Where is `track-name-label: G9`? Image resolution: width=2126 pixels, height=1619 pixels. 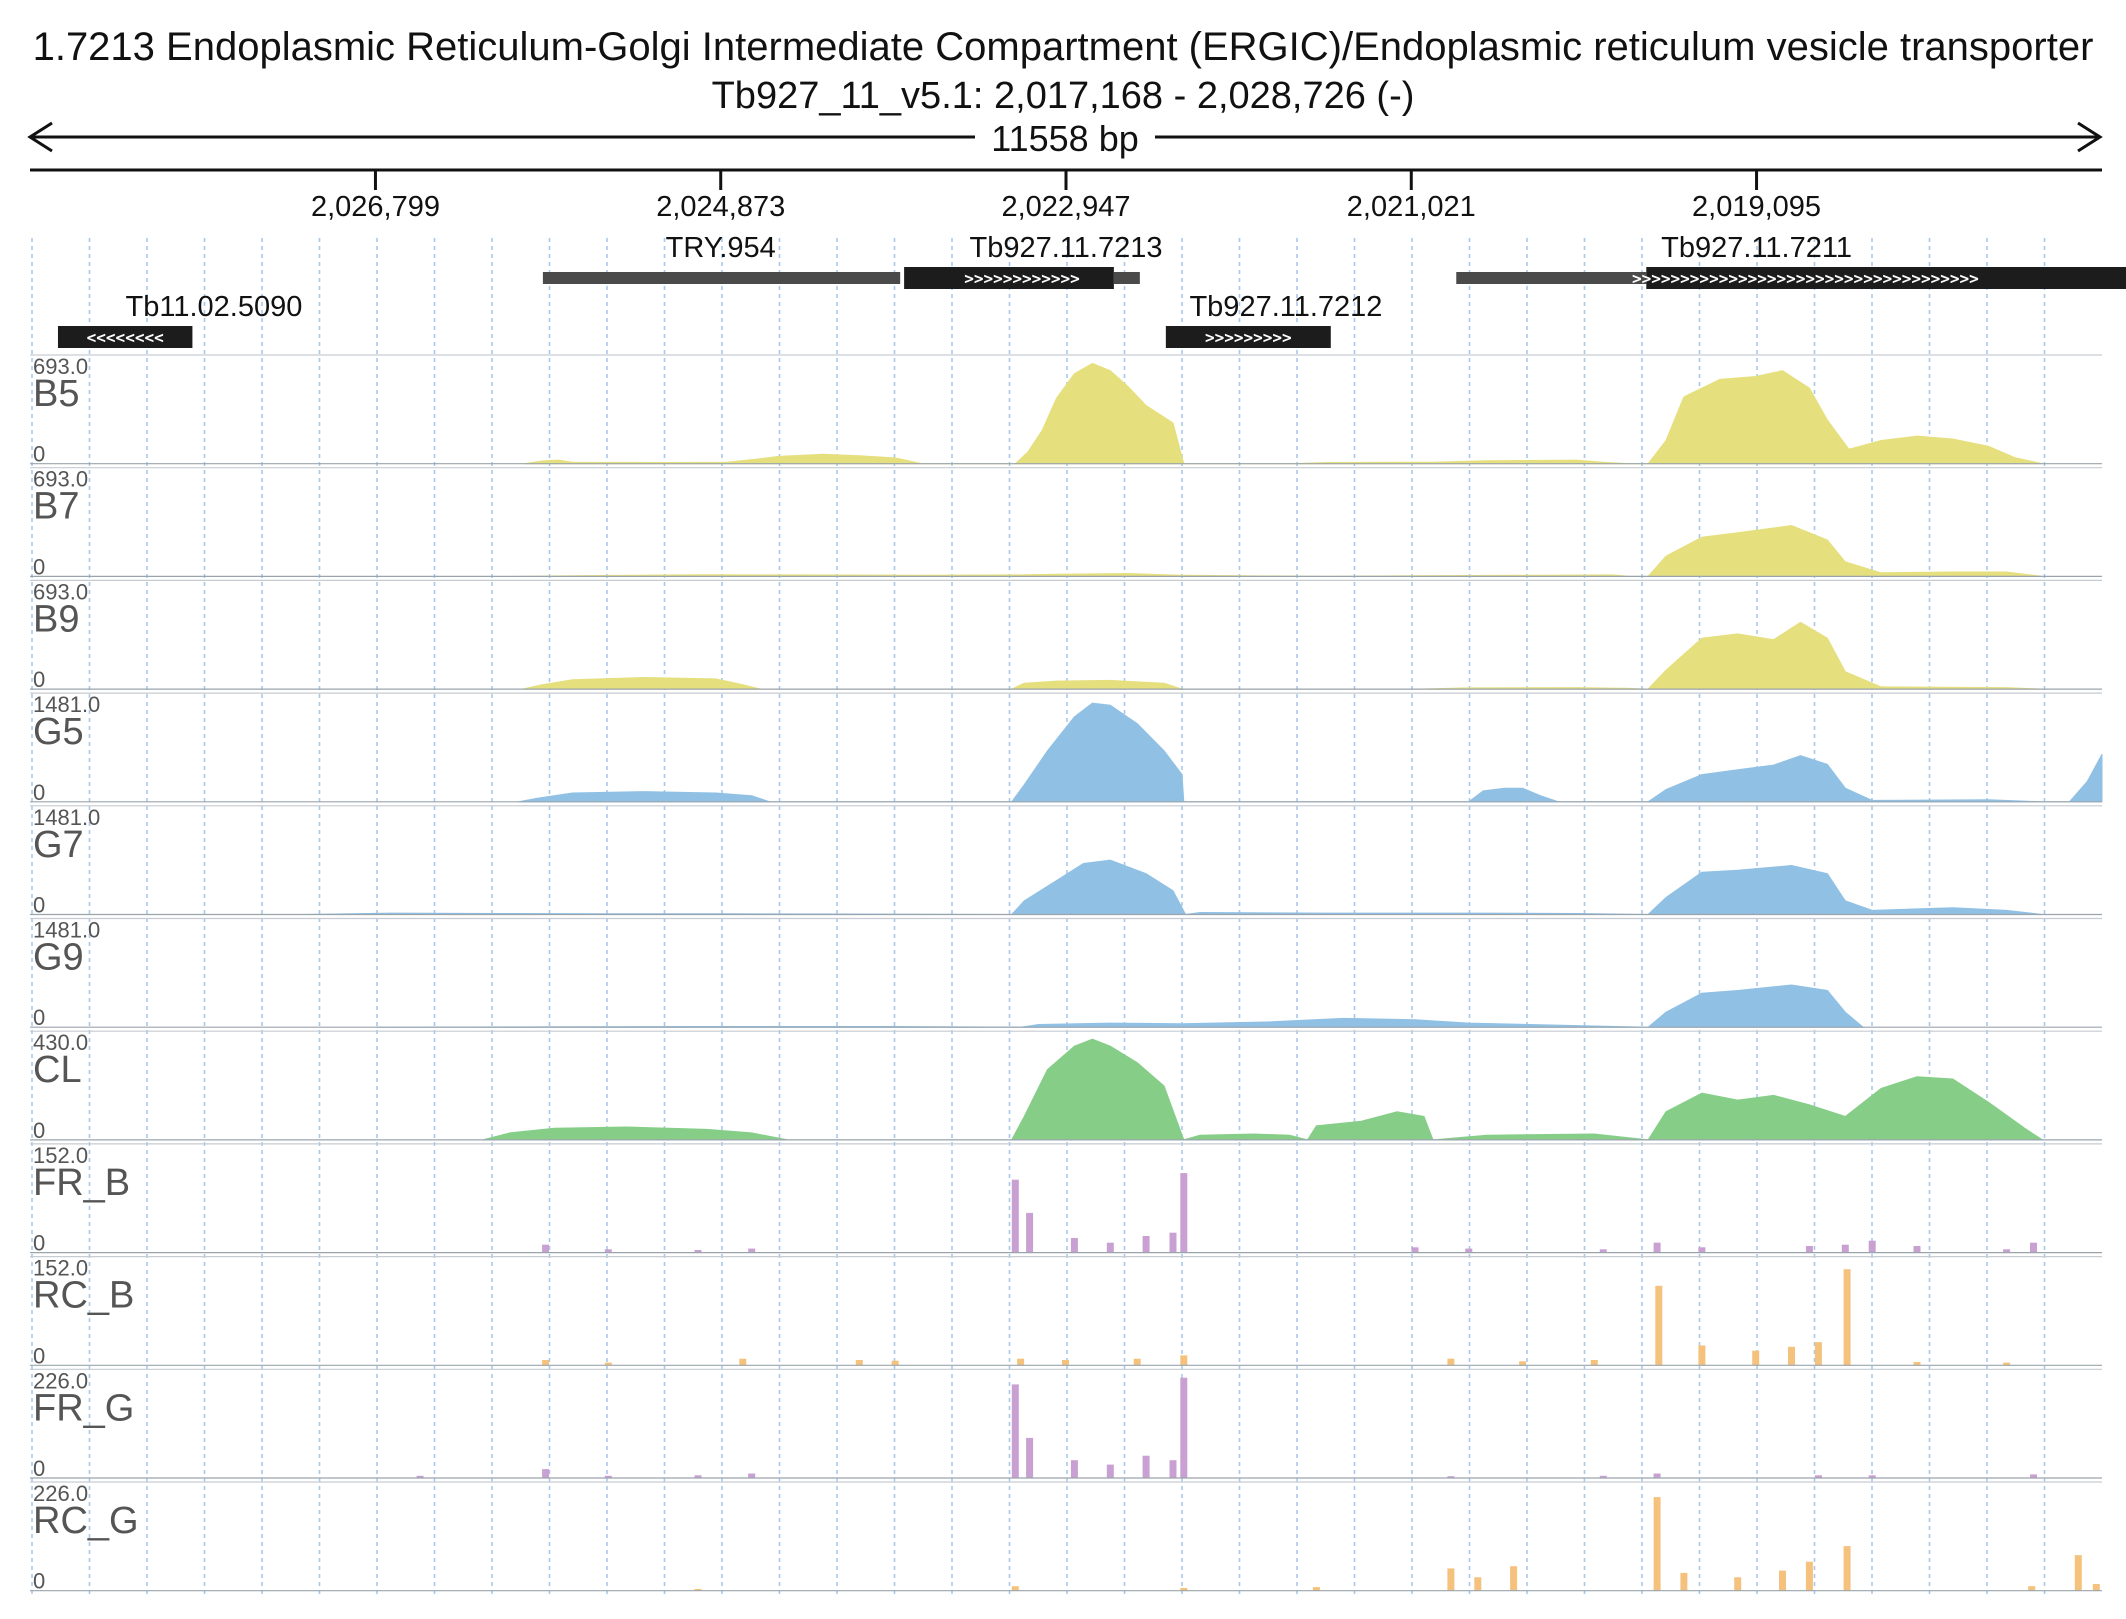
track-name-label: G9 is located at coordinates (58, 958).